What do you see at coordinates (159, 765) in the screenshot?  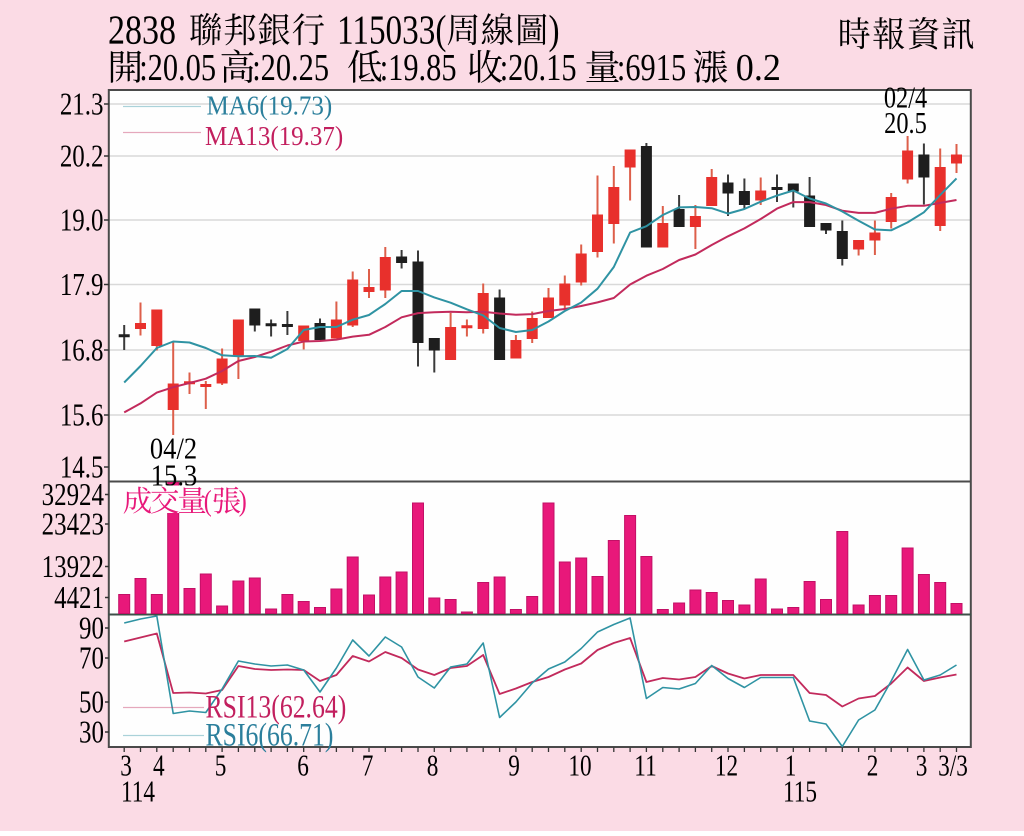 I see `svg-text: 4` at bounding box center [159, 765].